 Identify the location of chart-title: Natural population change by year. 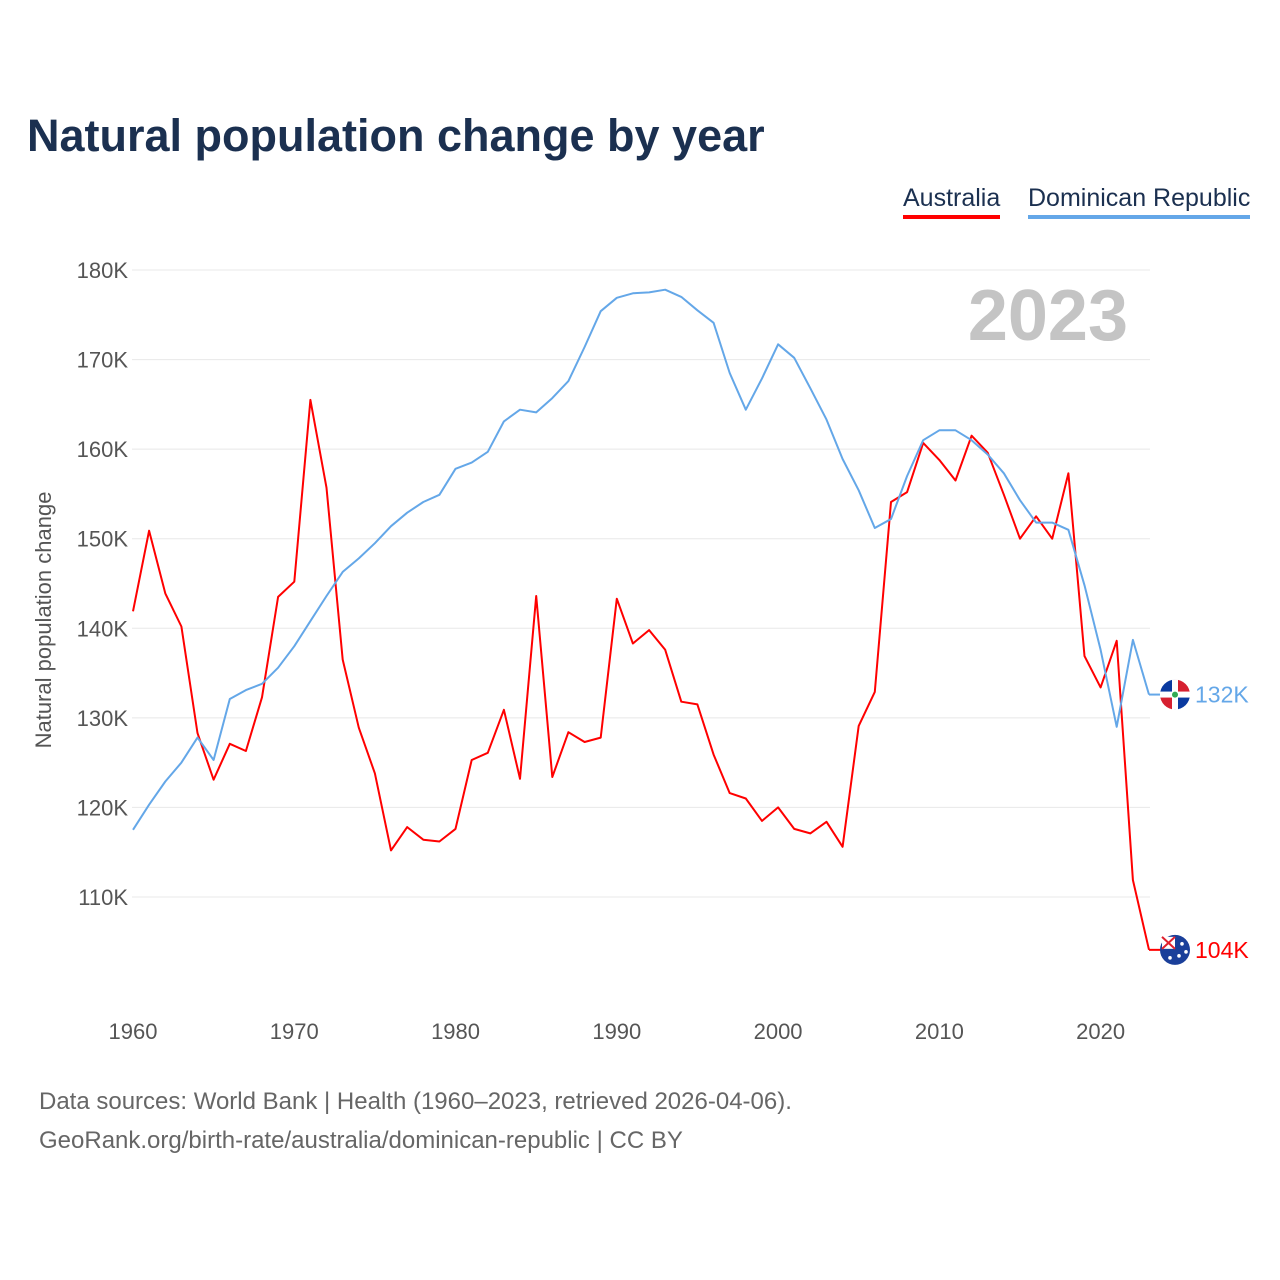
(396, 135).